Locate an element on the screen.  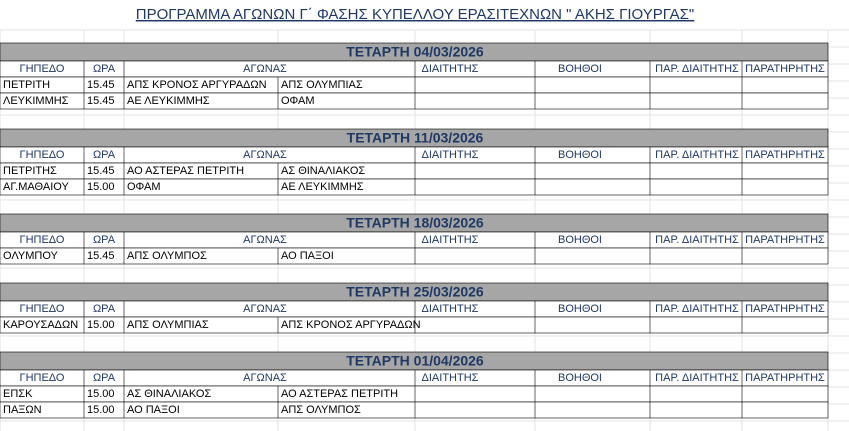
section-date: ΤΕΤΑΡΤΗ 01/04/2026 is located at coordinates (415, 361).